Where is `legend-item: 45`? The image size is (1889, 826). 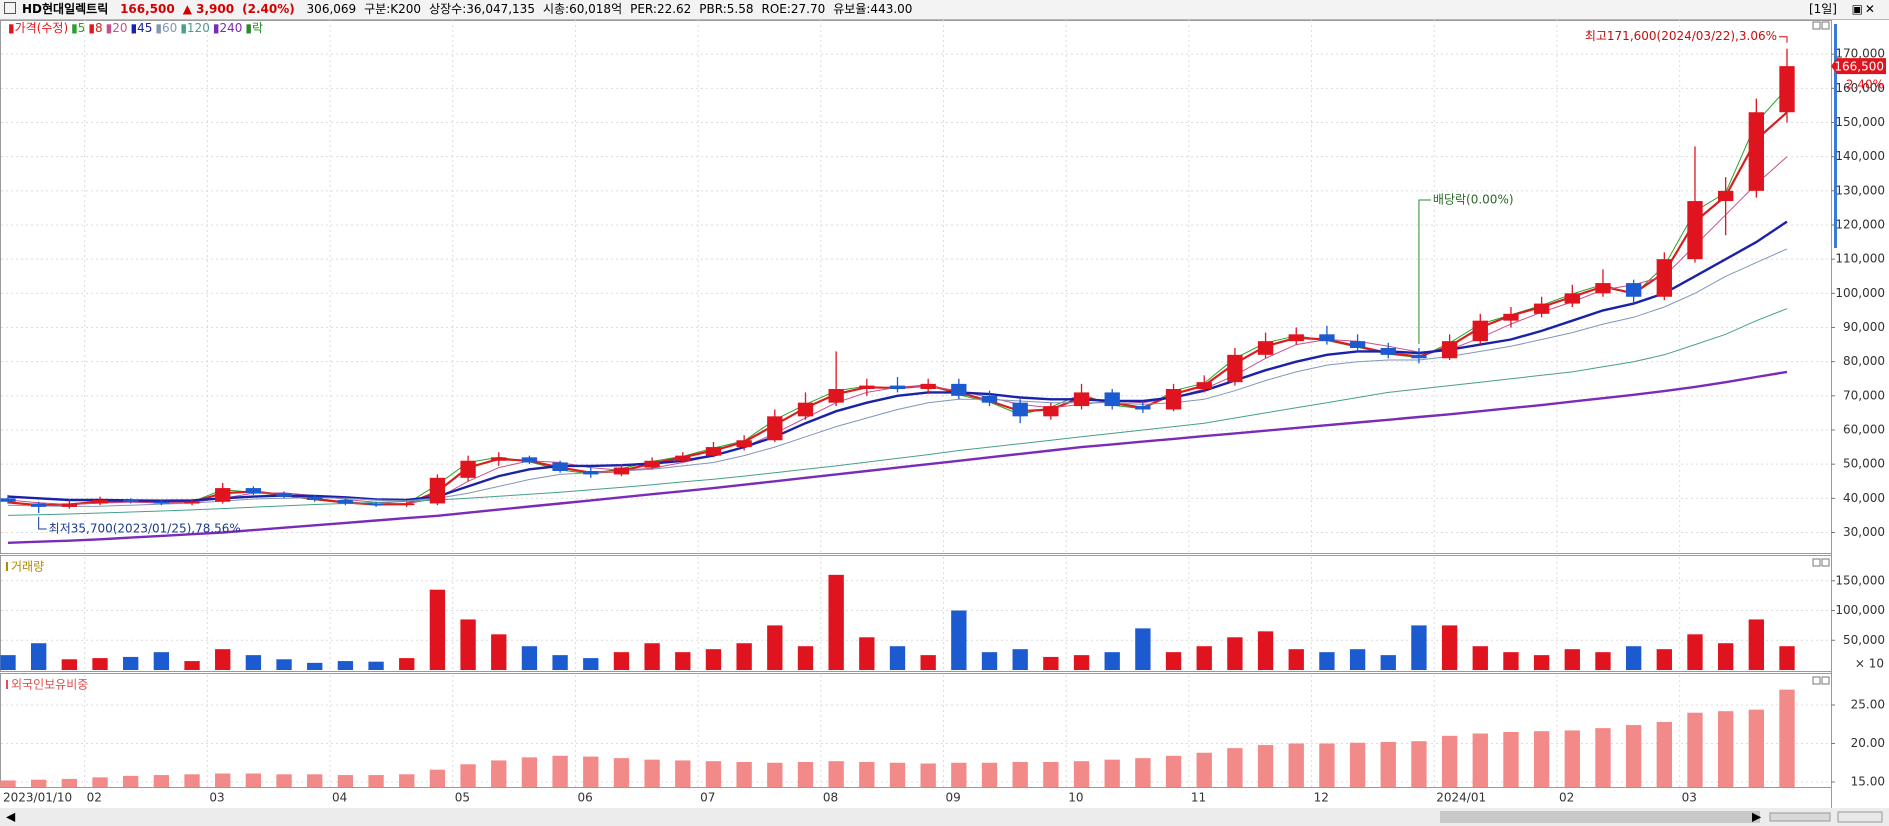 legend-item: 45 is located at coordinates (145, 28).